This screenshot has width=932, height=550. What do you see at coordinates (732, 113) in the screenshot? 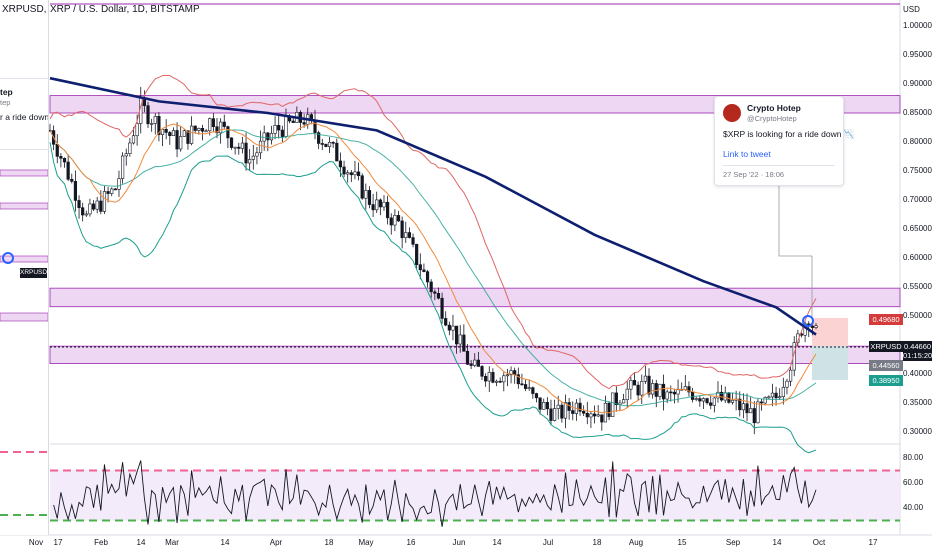
I see `tweet-avatar` at bounding box center [732, 113].